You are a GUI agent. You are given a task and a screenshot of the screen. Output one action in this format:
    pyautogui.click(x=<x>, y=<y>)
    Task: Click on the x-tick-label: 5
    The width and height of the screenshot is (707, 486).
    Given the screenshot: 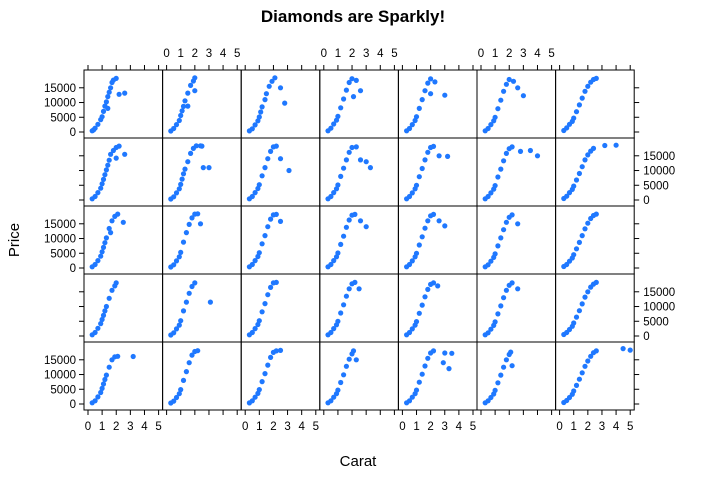 What is the action you would take?
    pyautogui.click(x=551, y=54)
    